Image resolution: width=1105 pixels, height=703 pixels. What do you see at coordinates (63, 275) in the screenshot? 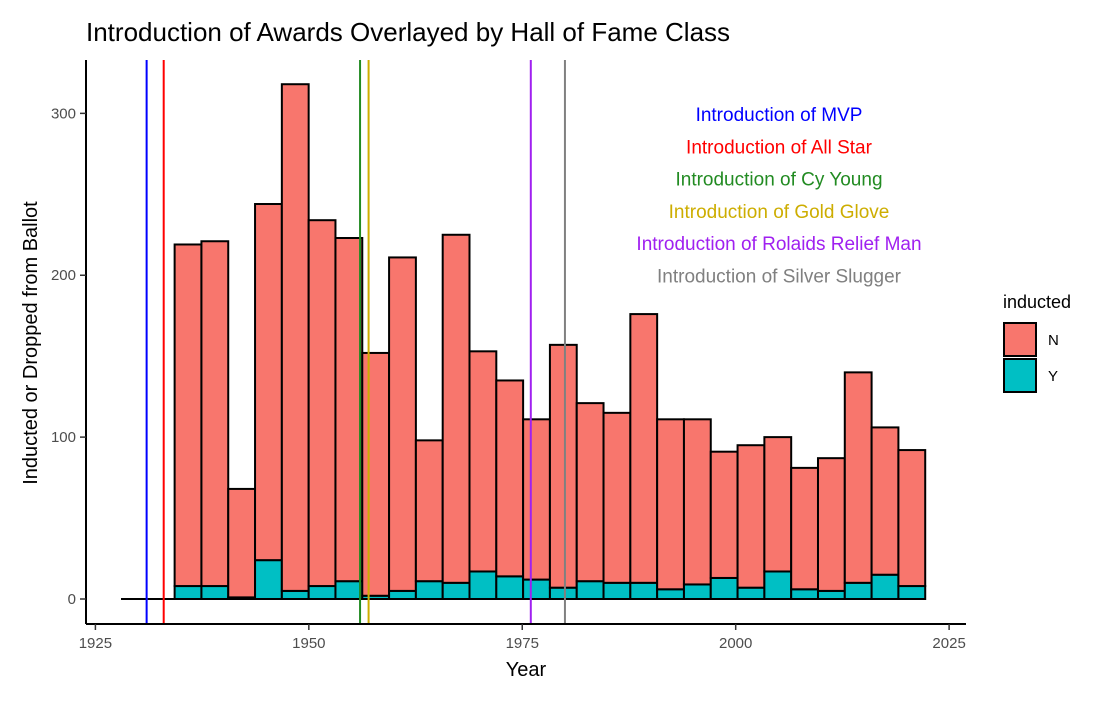
I see `y-tick-label: 200` at bounding box center [63, 275].